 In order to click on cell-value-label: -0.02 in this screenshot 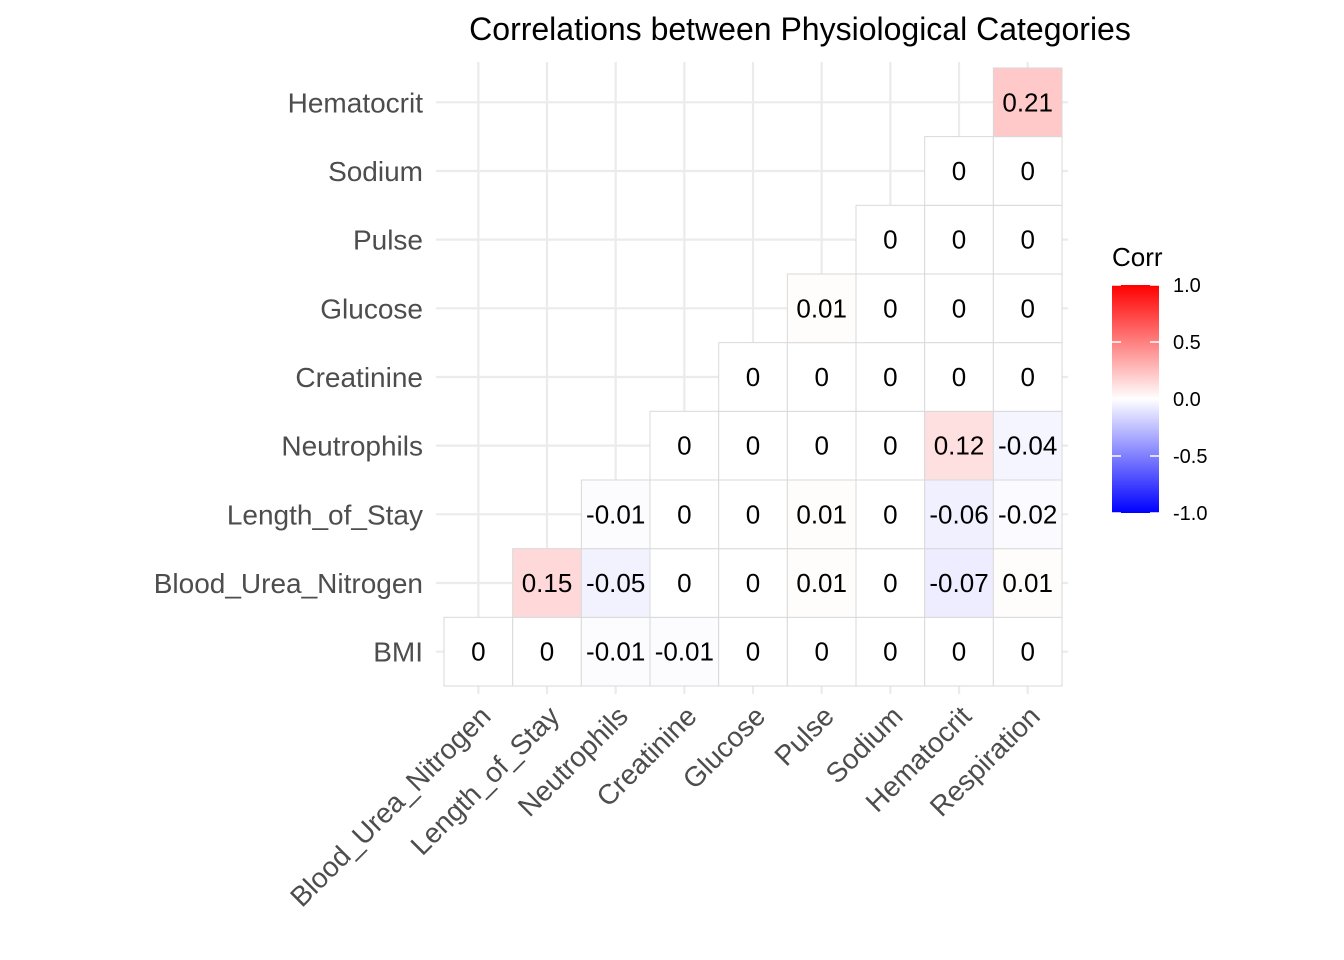, I will do `click(1027, 514)`.